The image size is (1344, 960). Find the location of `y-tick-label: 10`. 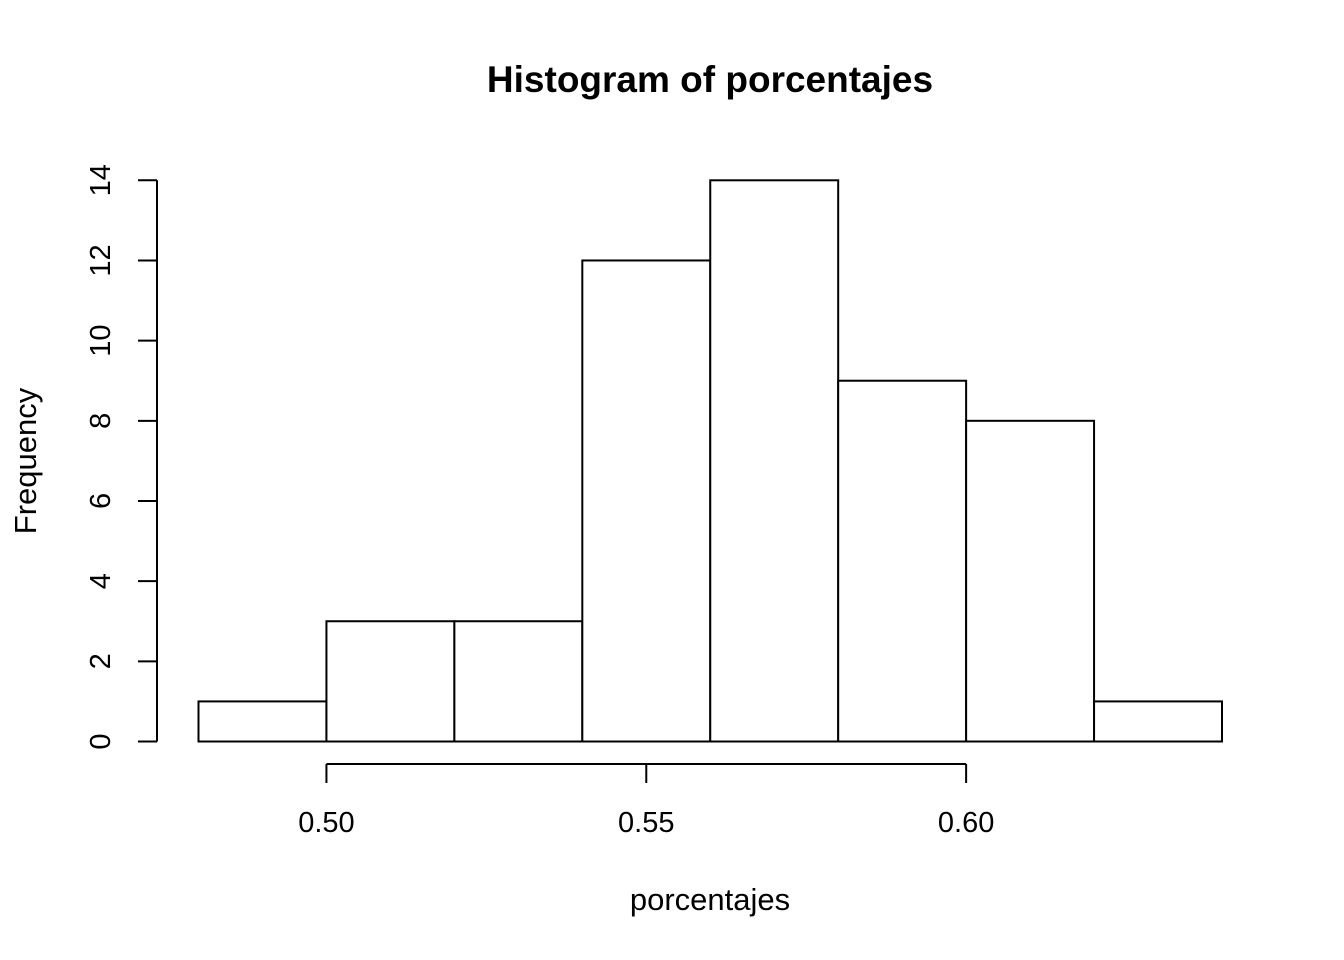

y-tick-label: 10 is located at coordinates (101, 341).